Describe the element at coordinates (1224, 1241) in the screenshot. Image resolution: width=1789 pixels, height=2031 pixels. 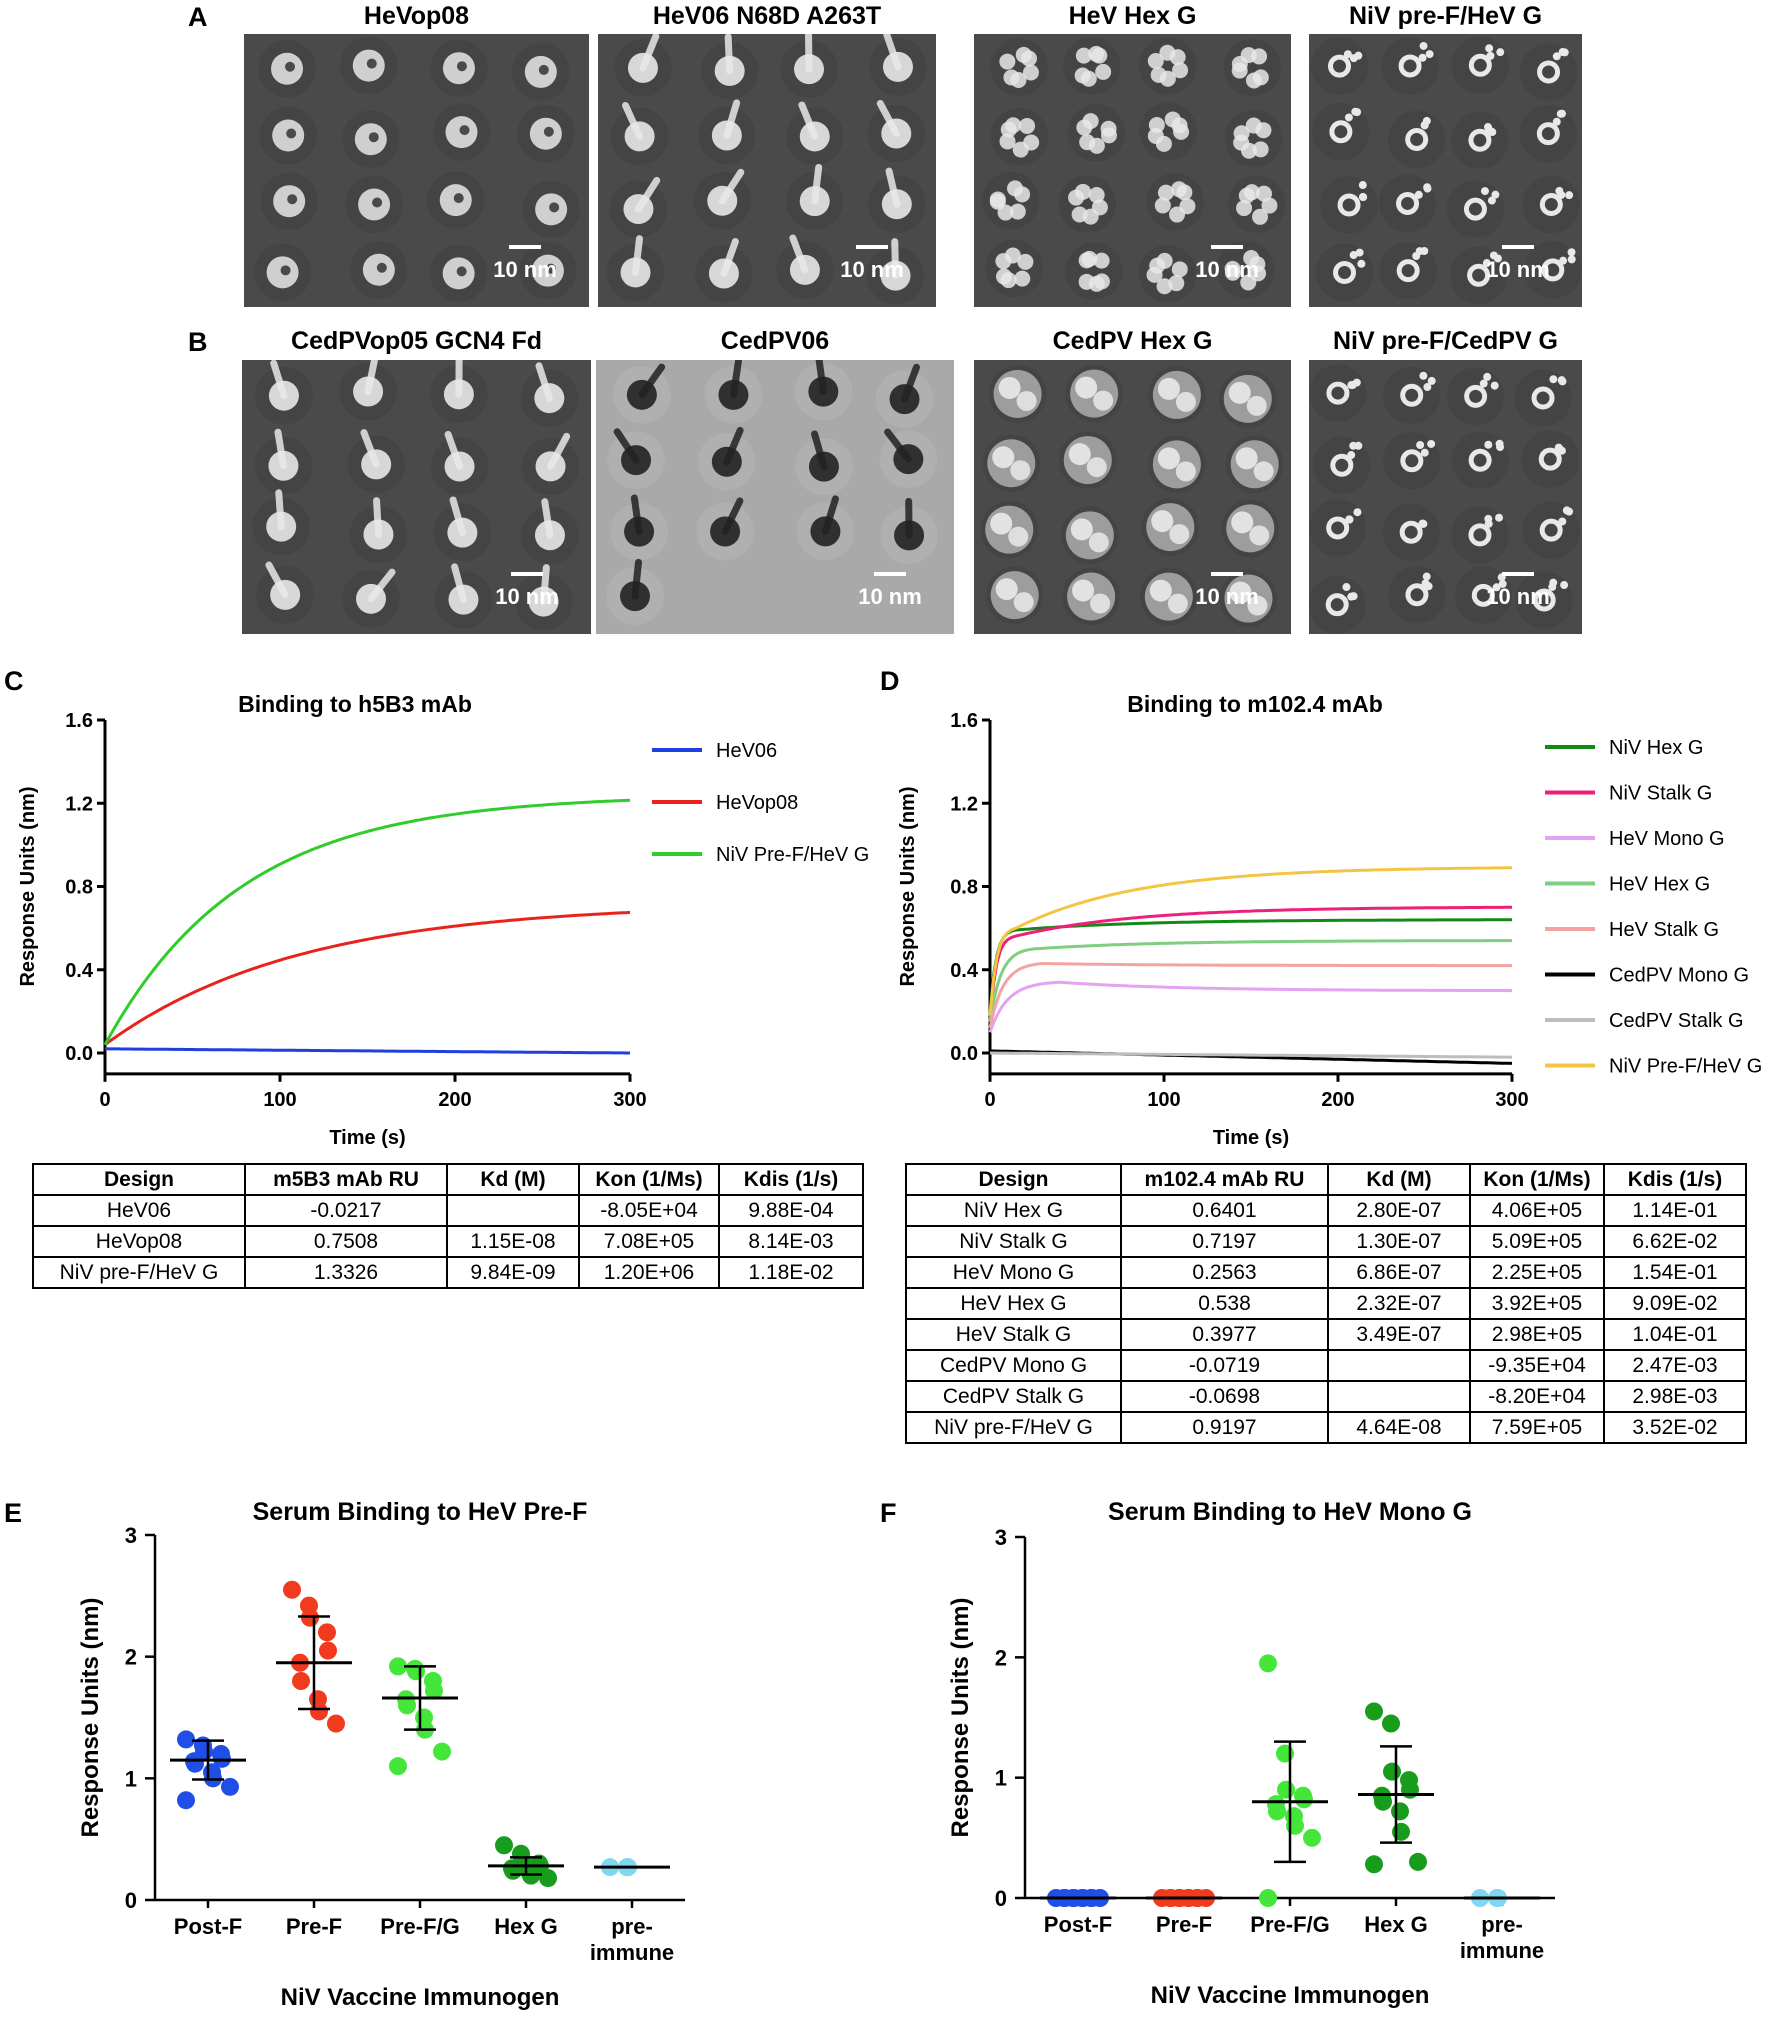
I see `table-cell: 0.7197` at that location.